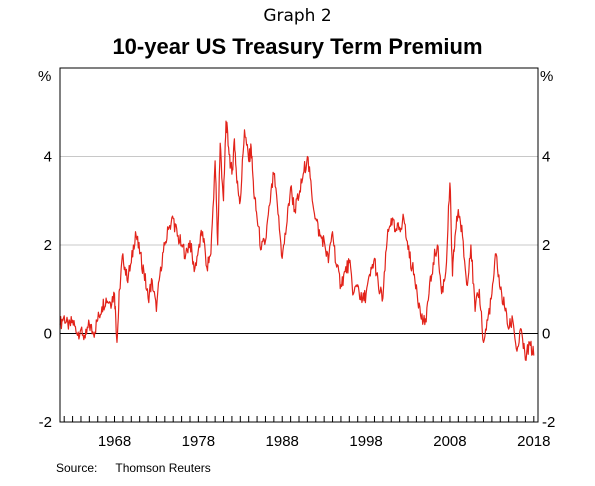 The image size is (595, 486). Describe the element at coordinates (548, 422) in the screenshot. I see `y-tick-label-right: -2` at that location.